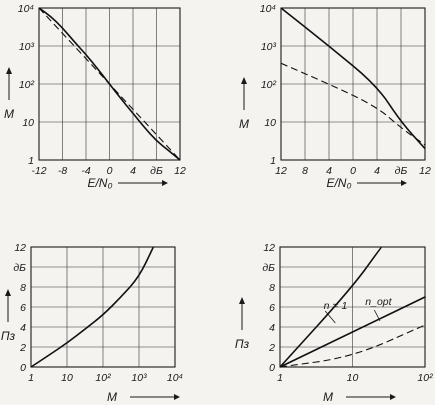 This screenshot has height=405, width=435. Describe the element at coordinates (139, 378) in the screenshot. I see `x-tick-label: 10³` at that location.